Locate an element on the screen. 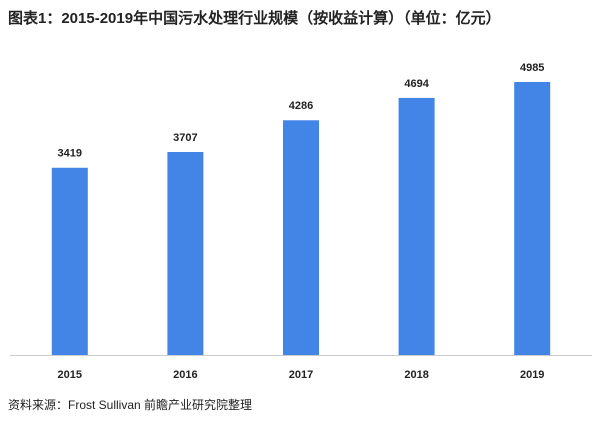  x-tick-label: 2017 is located at coordinates (301, 375).